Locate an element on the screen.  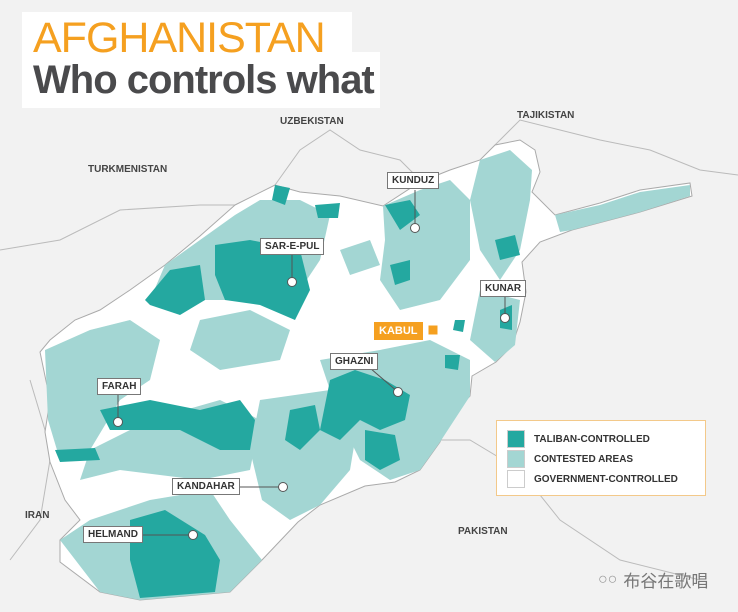
country-label-turkmenistan: TURKMENISTAN is located at coordinates (128, 169).